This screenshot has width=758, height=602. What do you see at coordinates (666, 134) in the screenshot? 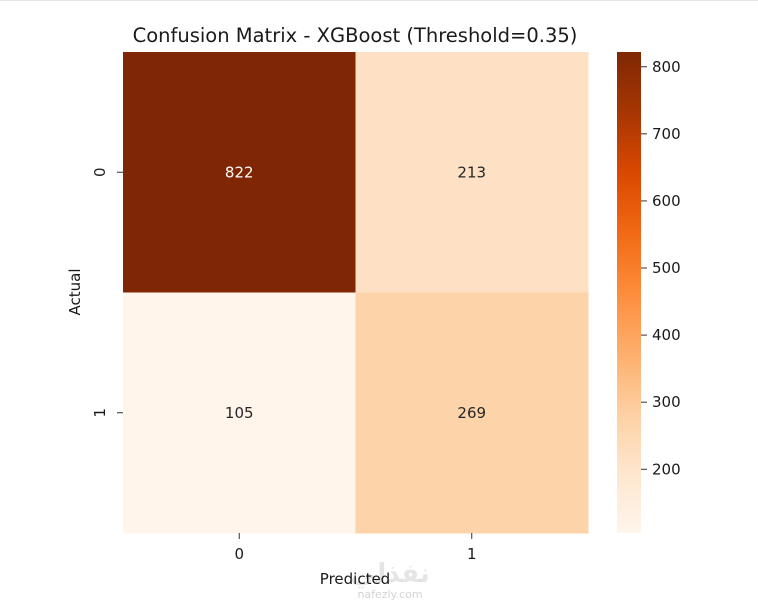
I see `colorbar-tick-label: 700` at bounding box center [666, 134].